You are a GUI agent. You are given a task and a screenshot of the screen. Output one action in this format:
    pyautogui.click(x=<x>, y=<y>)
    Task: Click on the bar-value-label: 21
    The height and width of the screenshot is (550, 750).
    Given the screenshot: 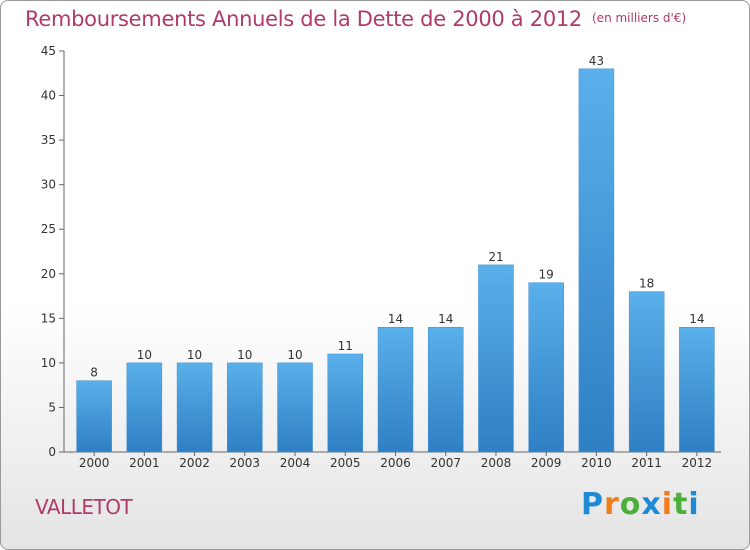 What is the action you would take?
    pyautogui.click(x=495, y=257)
    